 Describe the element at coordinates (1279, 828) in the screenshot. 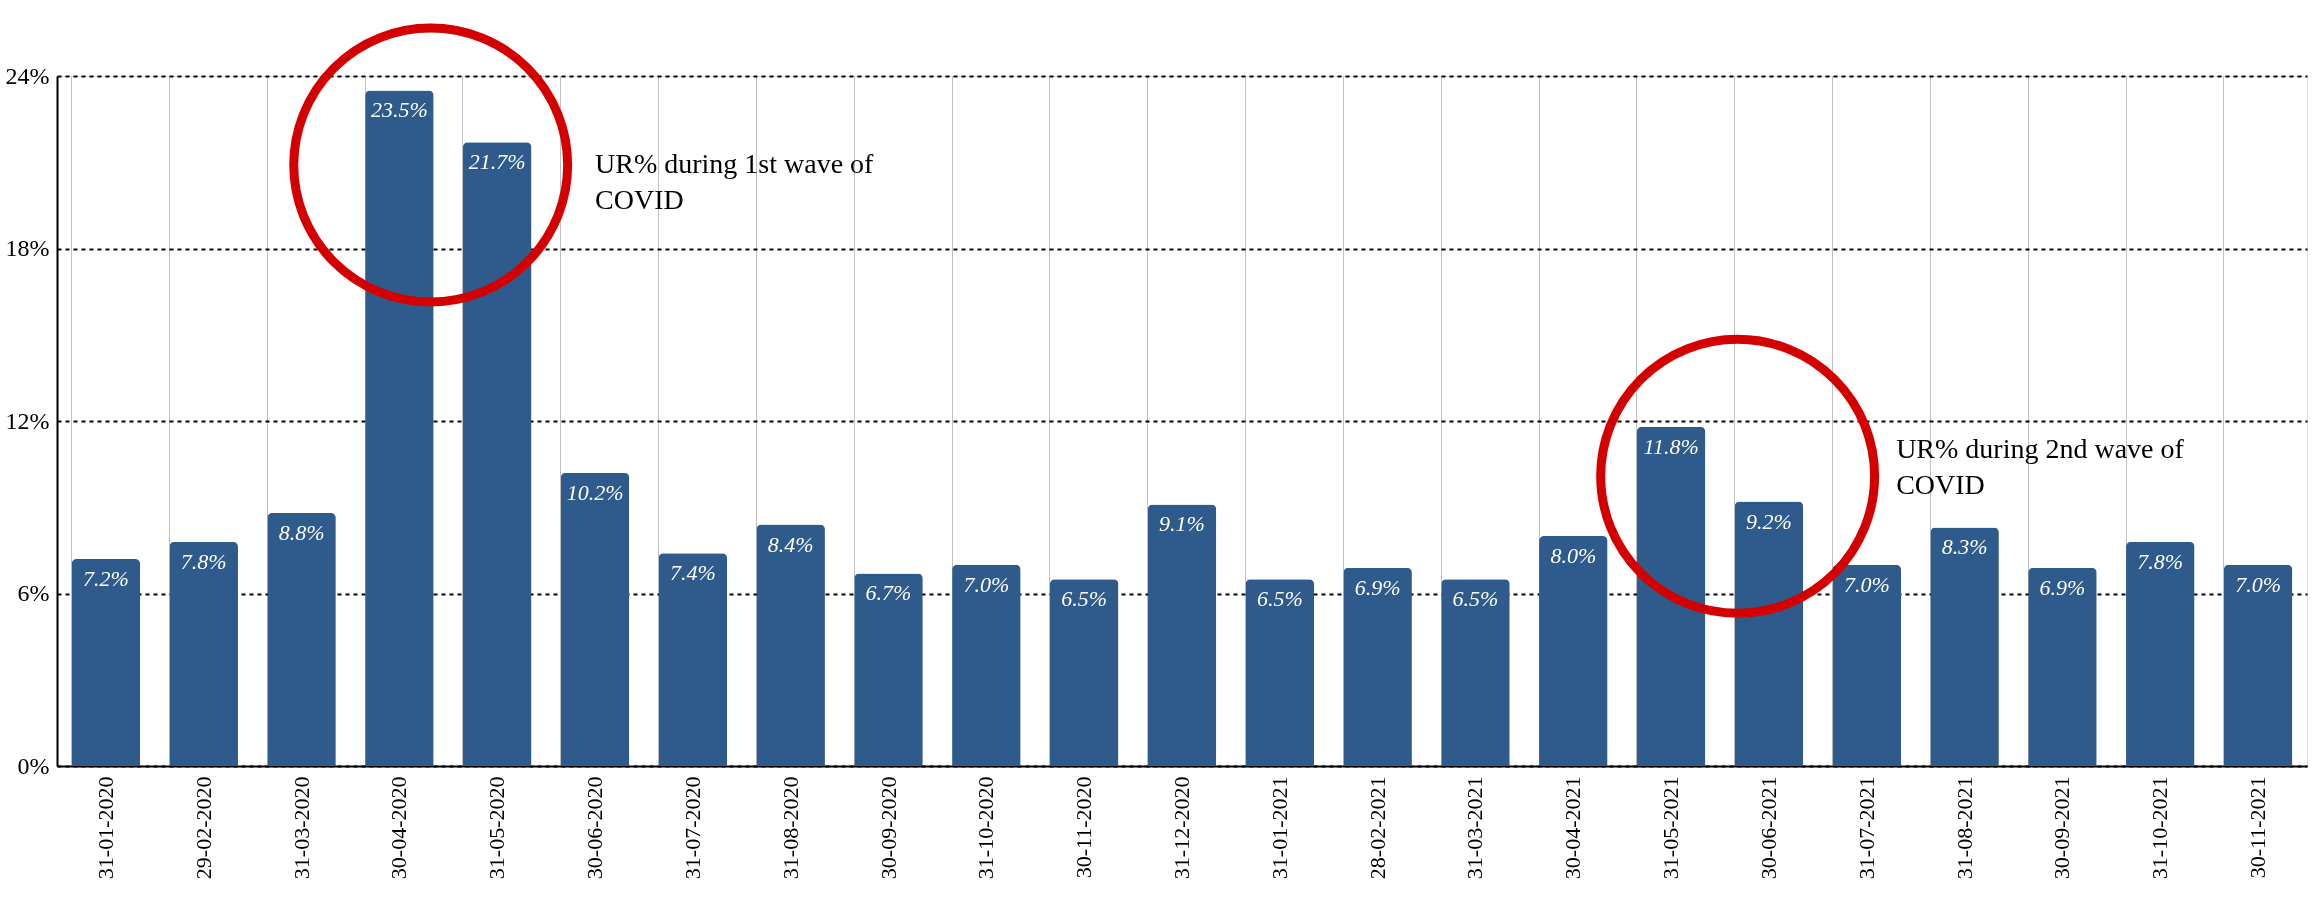

I see `x-tick-label: 31-01-2021` at that location.